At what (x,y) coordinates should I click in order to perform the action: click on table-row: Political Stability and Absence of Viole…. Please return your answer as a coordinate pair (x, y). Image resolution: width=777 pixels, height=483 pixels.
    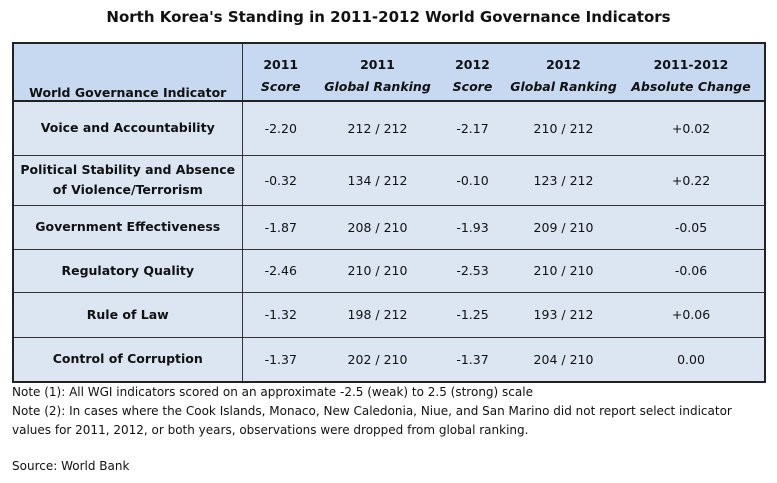
    Looking at the image, I should click on (389, 180).